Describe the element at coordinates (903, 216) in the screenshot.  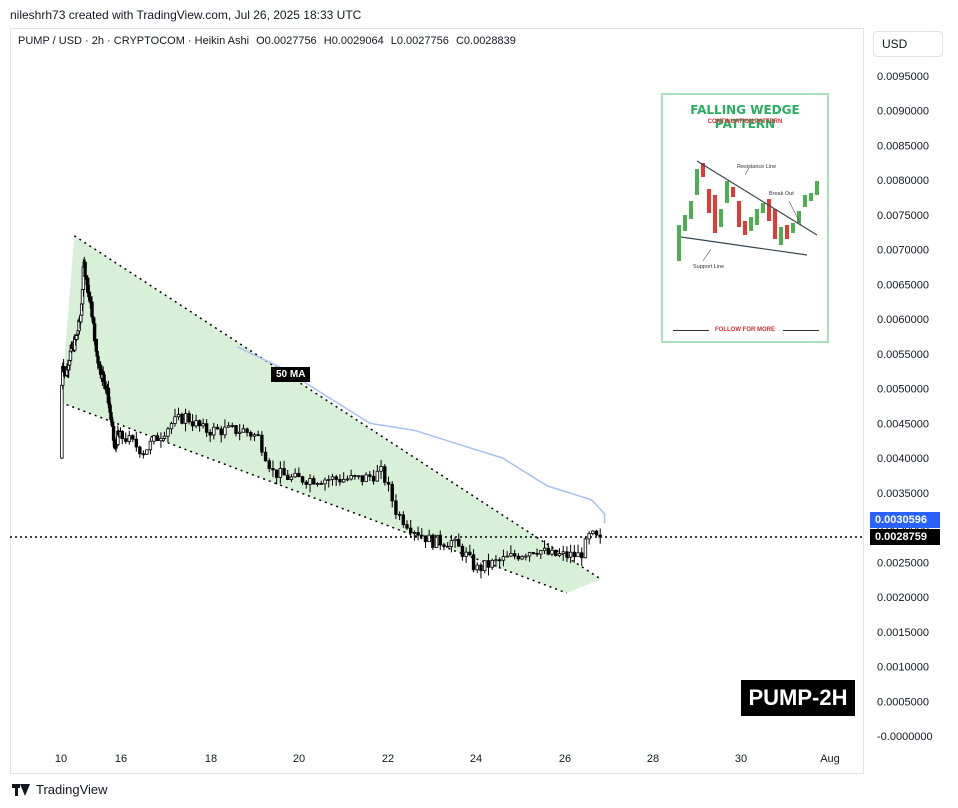
I see `y-tick-label: 0.0075000` at that location.